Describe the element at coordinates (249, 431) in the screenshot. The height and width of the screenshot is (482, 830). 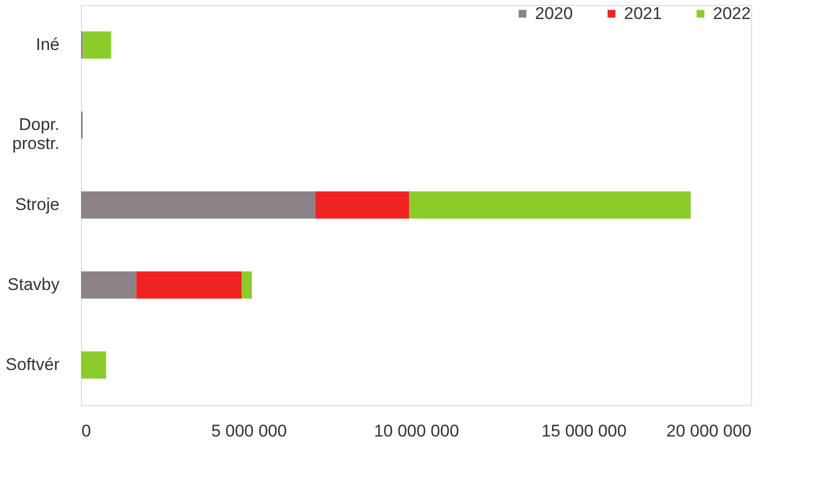
I see `x-tick-label: 5 000 000` at that location.